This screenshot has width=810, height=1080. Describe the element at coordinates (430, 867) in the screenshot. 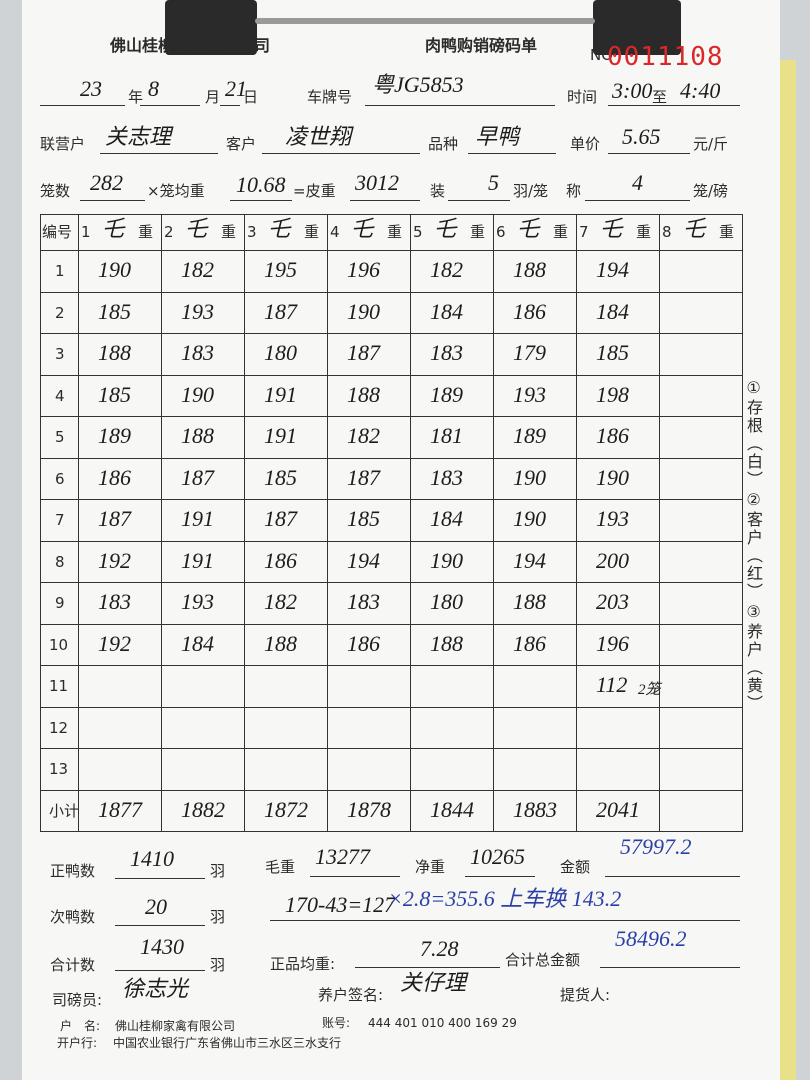

I see `net-label: 净重` at that location.